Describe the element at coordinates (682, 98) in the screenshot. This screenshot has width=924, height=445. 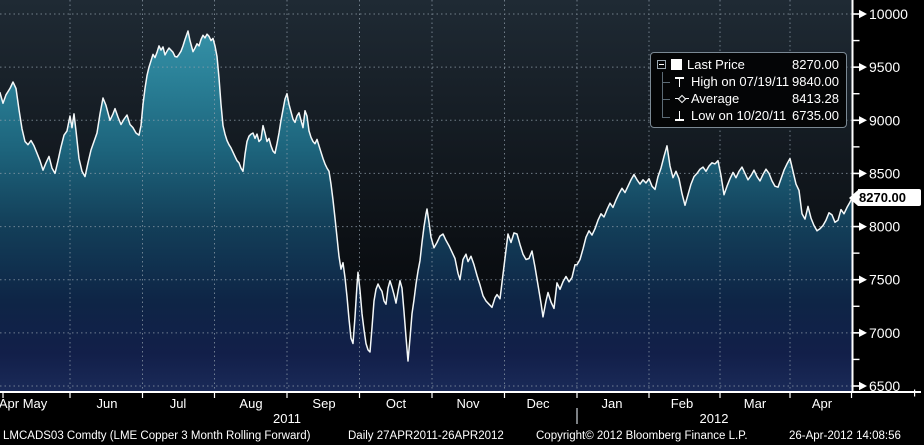
I see `average-marker-icon` at that location.